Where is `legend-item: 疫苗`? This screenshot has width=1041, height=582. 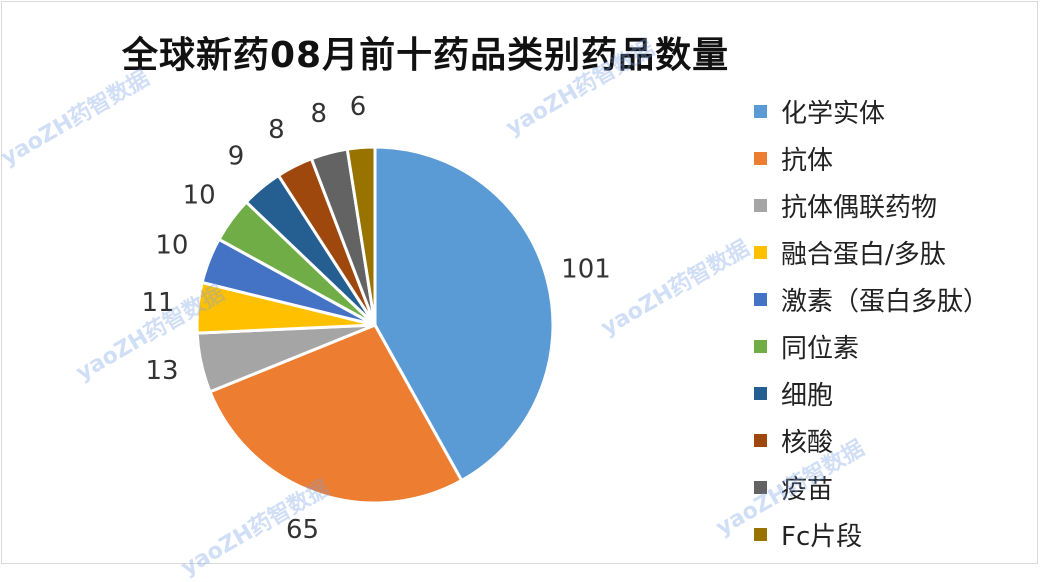
legend-item: 疫苗 is located at coordinates (871, 487).